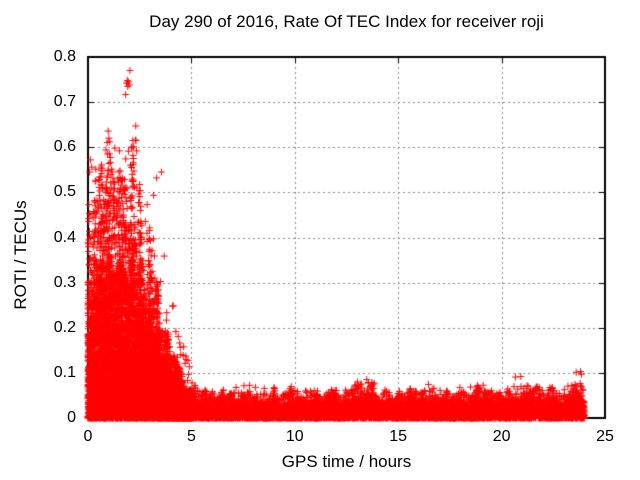  Describe the element at coordinates (64, 237) in the screenshot. I see `y-tick-label: 0.4` at that location.